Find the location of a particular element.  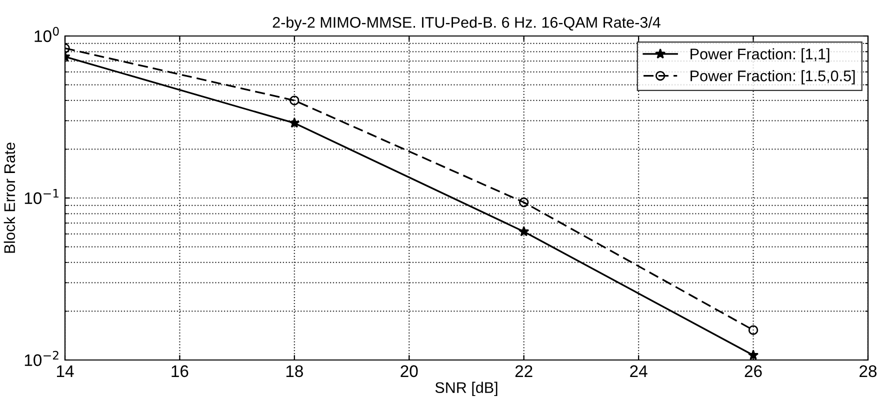

legend-label: Power Fraction: [1.5,0.5] is located at coordinates (772, 77).